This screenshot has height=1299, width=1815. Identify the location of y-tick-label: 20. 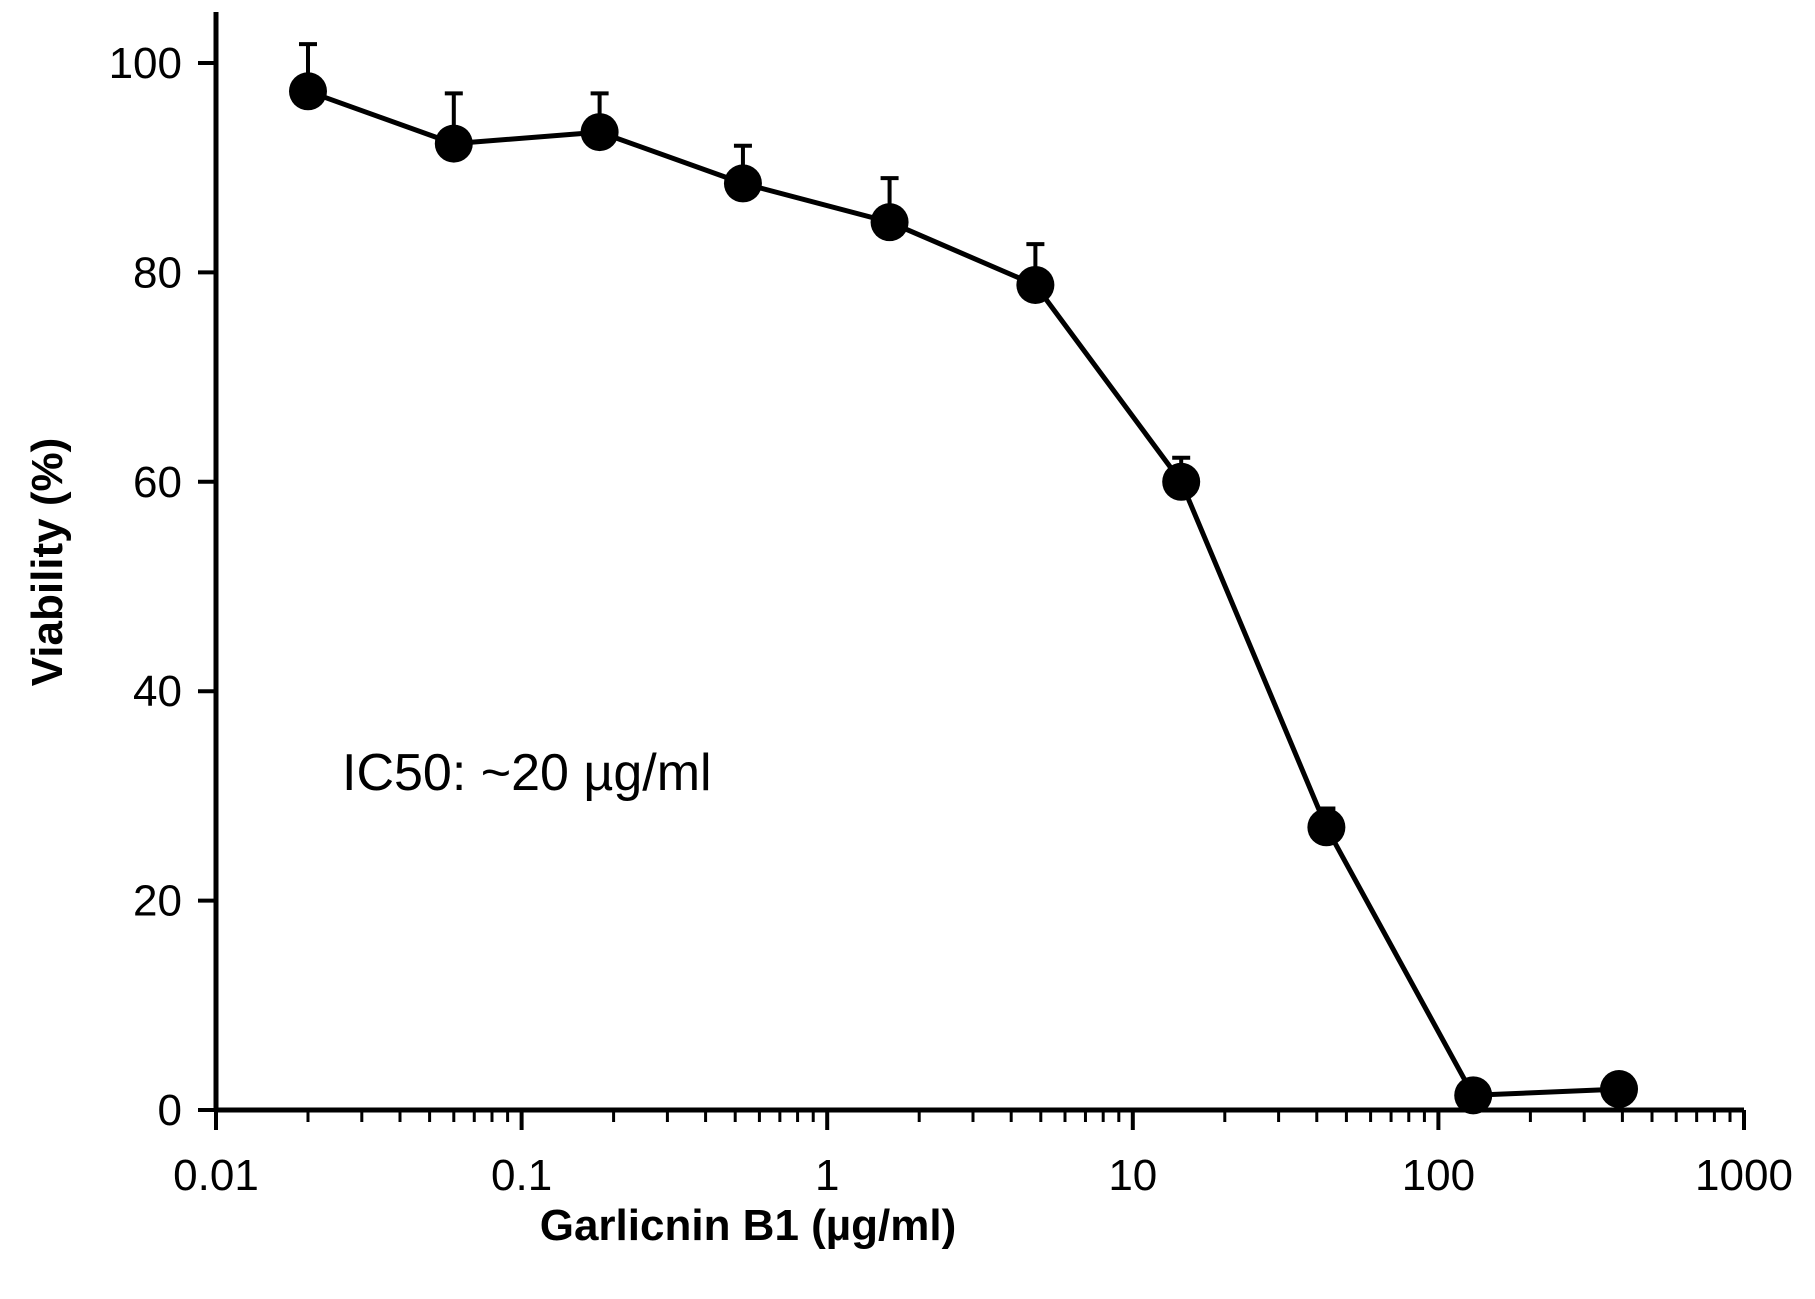
(157, 901).